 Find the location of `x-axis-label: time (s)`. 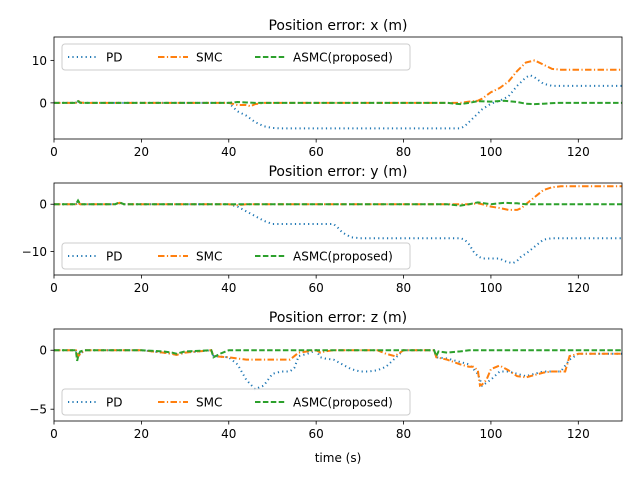

x-axis-label: time (s) is located at coordinates (338, 458).